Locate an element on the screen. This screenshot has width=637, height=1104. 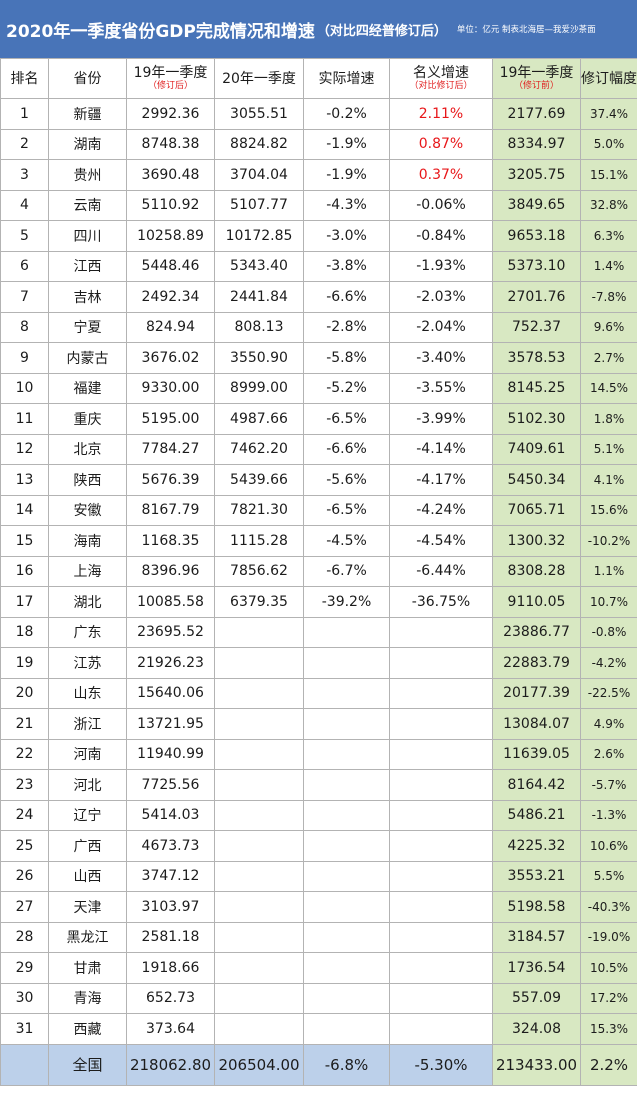
cell-rank: 17 is located at coordinates (24, 602).